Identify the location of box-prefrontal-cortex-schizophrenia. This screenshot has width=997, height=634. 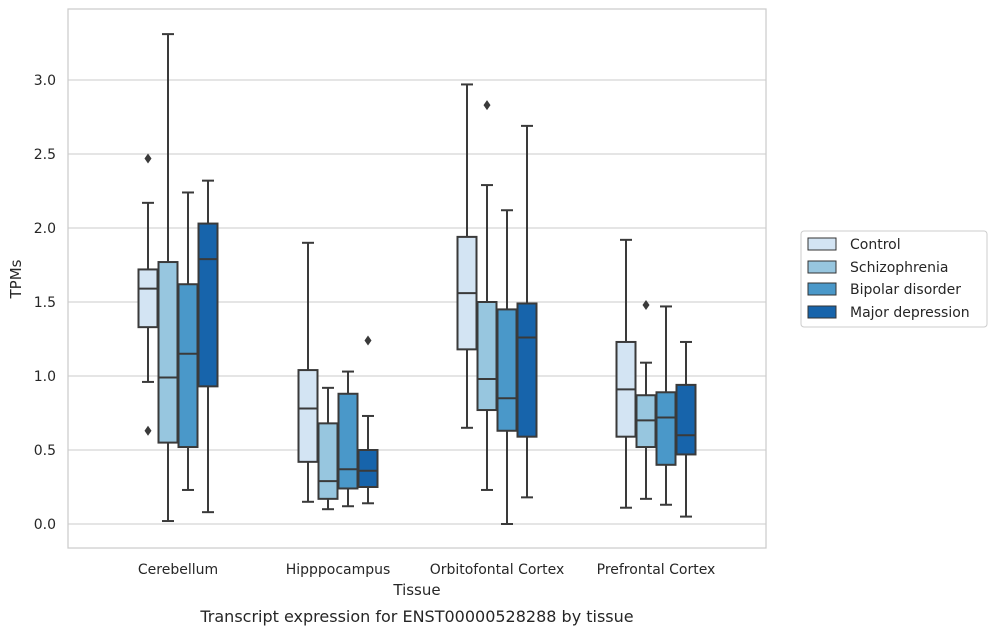
(646, 399).